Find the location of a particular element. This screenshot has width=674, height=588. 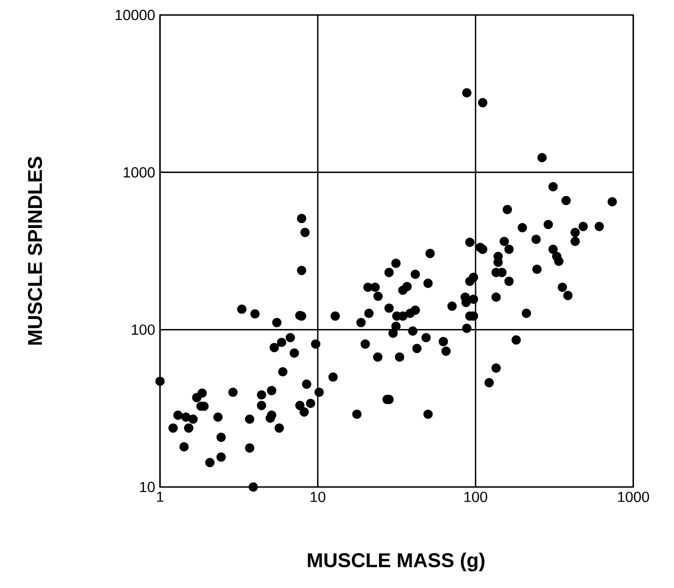

y-tick-label: 10000 is located at coordinates (135, 15).